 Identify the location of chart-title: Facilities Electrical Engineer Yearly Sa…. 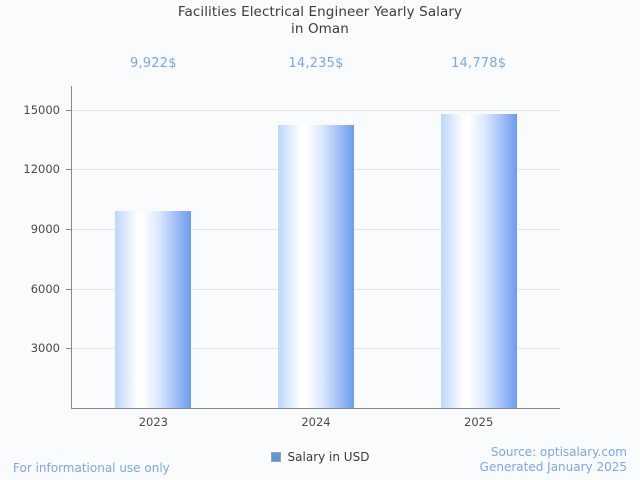
(320, 21).